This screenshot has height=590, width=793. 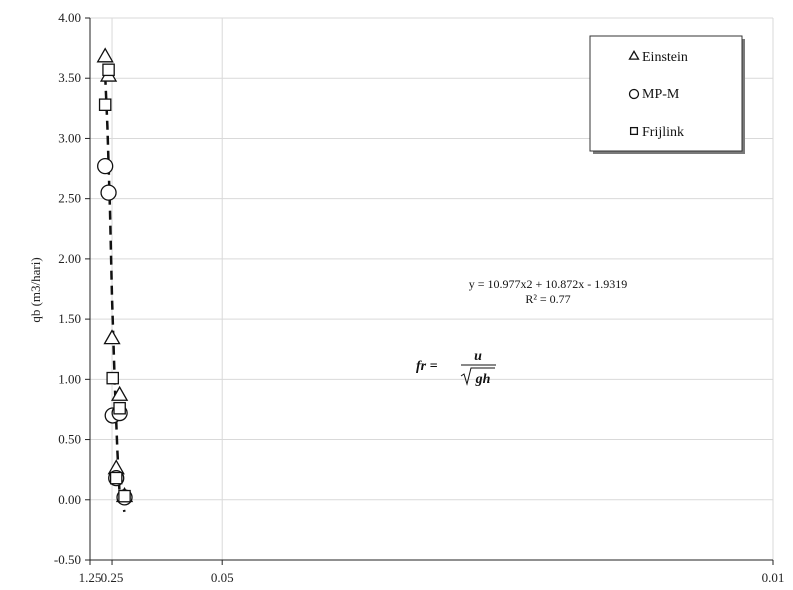 I want to click on legend: Einstein MP-M Frijlink, so click(x=667, y=94).